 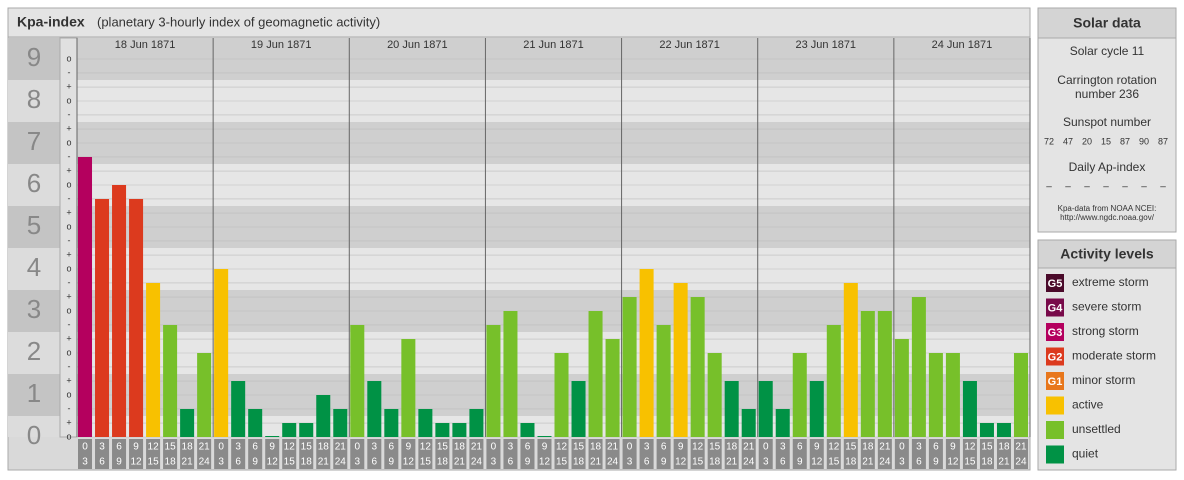 What do you see at coordinates (1106, 307) in the screenshot?
I see `level-name: severe storm` at bounding box center [1106, 307].